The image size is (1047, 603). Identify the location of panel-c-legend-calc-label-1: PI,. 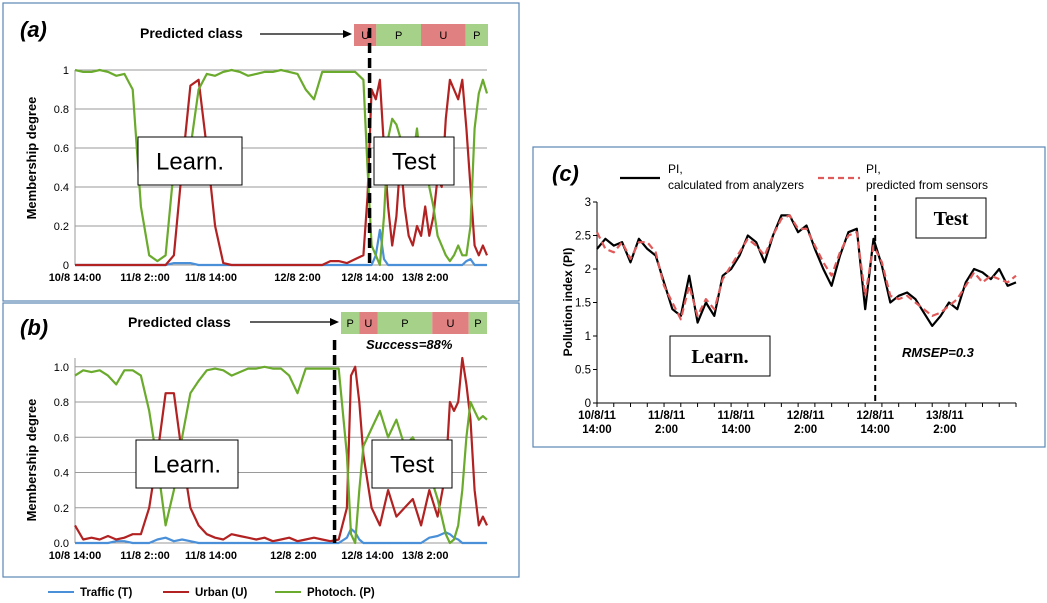
(675, 169).